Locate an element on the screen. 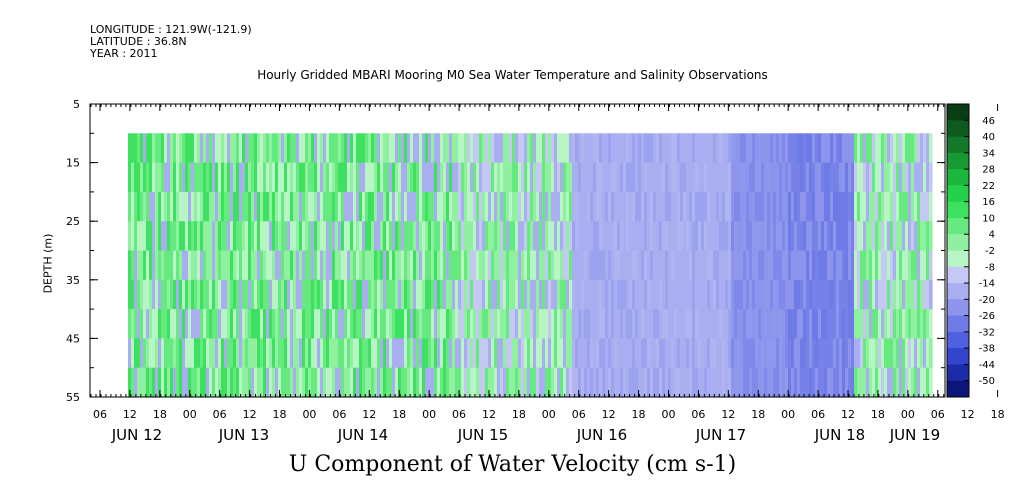 This screenshot has height=504, width=1009. colorbar-label: 46 is located at coordinates (988, 121).